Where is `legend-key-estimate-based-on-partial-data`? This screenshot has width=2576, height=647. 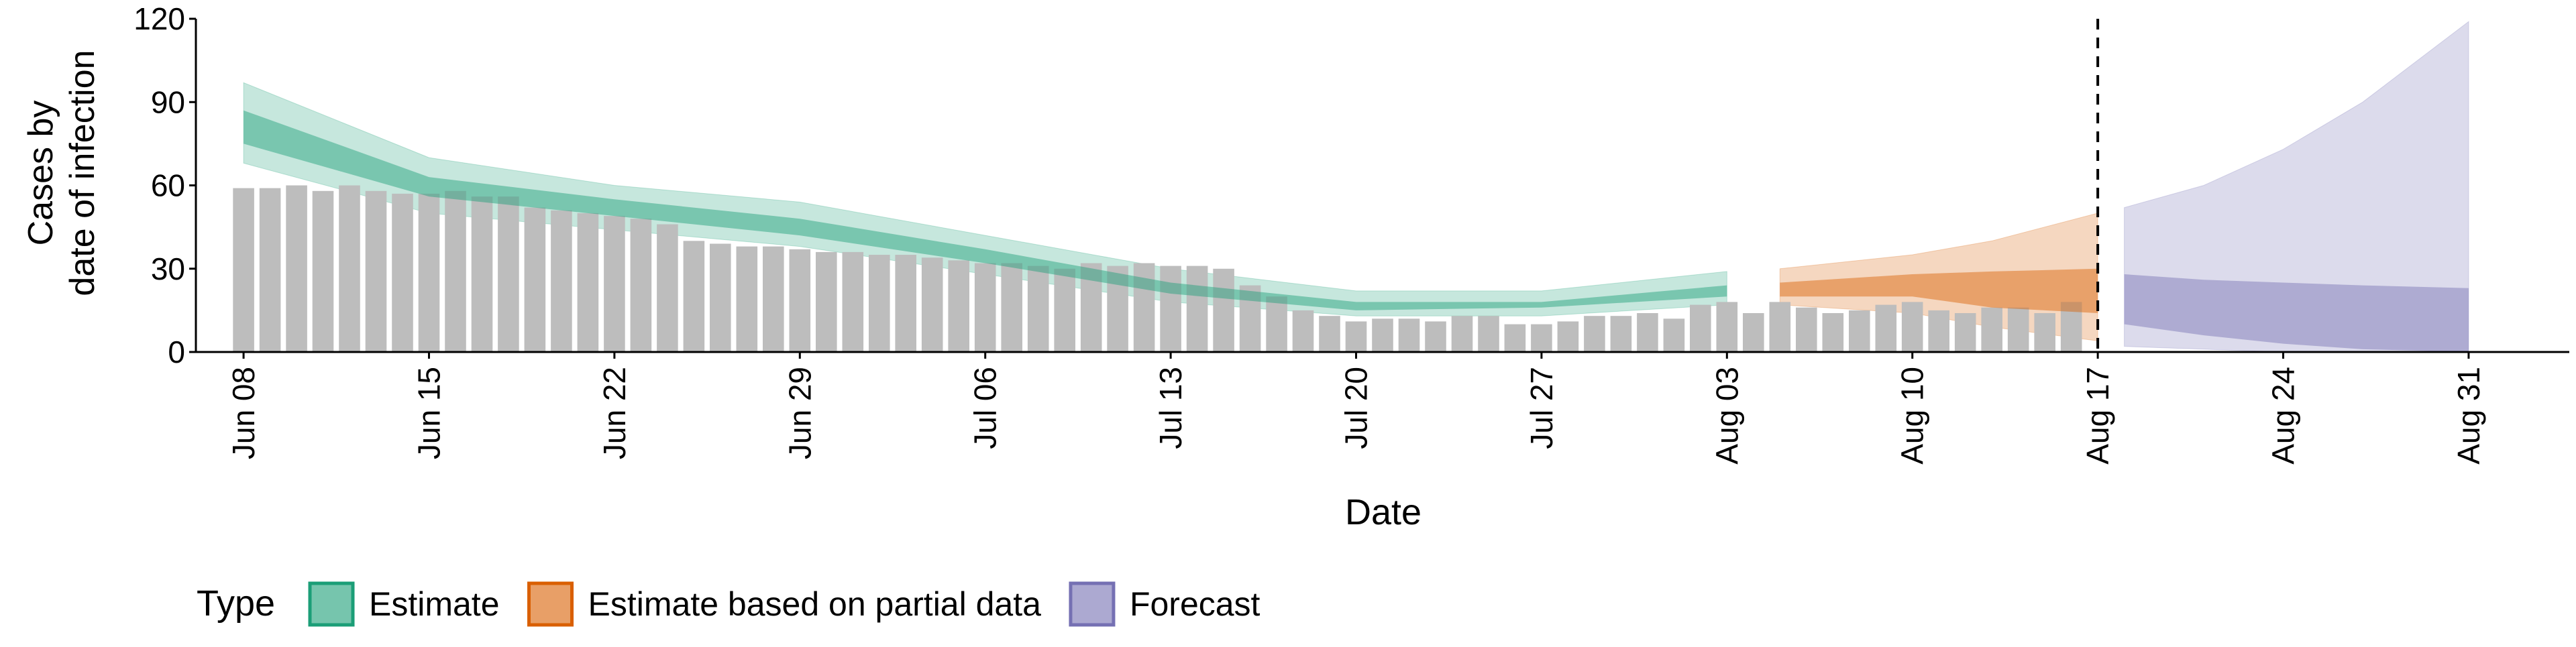
legend-key-estimate-based-on-partial-data is located at coordinates (550, 604).